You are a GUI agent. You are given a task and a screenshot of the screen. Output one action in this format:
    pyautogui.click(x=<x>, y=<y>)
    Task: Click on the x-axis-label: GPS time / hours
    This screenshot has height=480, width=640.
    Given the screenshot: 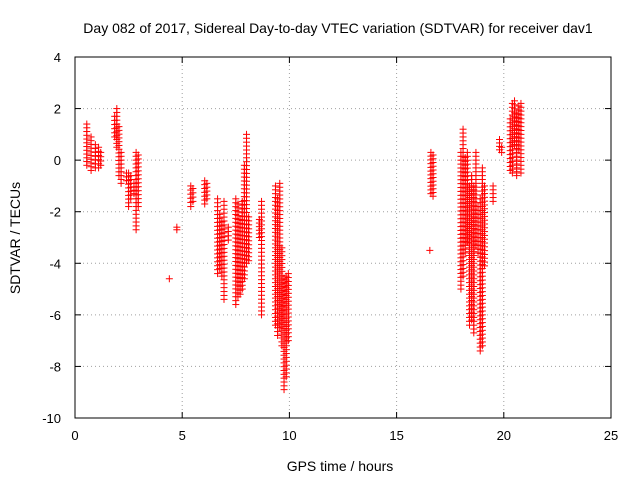 What is the action you would take?
    pyautogui.click(x=340, y=466)
    